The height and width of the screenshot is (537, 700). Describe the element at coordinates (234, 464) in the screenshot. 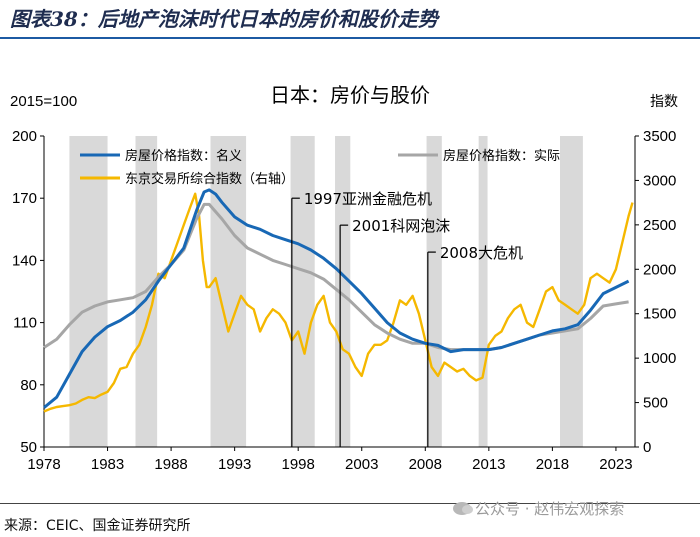

I see `x-tick-label: 1993` at that location.